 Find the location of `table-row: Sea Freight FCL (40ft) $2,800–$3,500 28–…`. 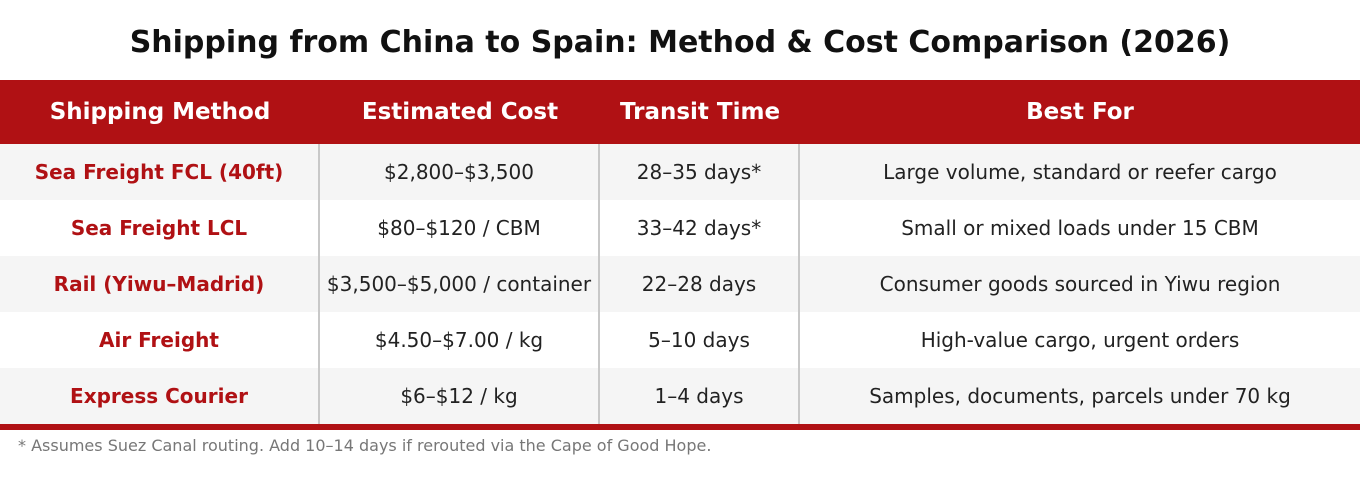

table-row: Sea Freight FCL (40ft) $2,800–$3,500 28–… is located at coordinates (680, 172).